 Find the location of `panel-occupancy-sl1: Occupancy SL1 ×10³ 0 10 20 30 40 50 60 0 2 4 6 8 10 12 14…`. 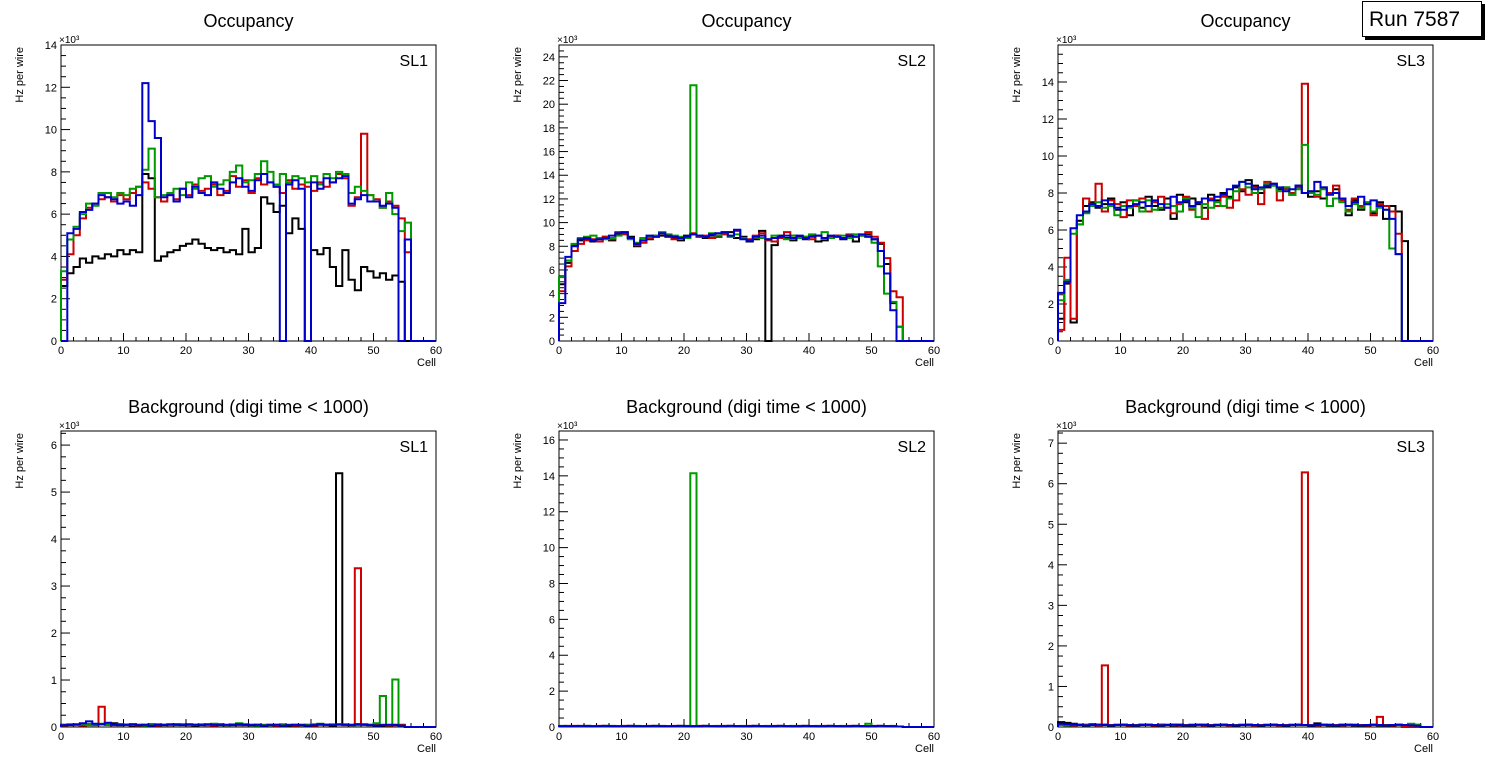

panel-occupancy-sl1: Occupancy SL1 ×10³ 0 10 20 30 40 50 60 0 2 4 6 8 10 12 14… is located at coordinates (228, 190).